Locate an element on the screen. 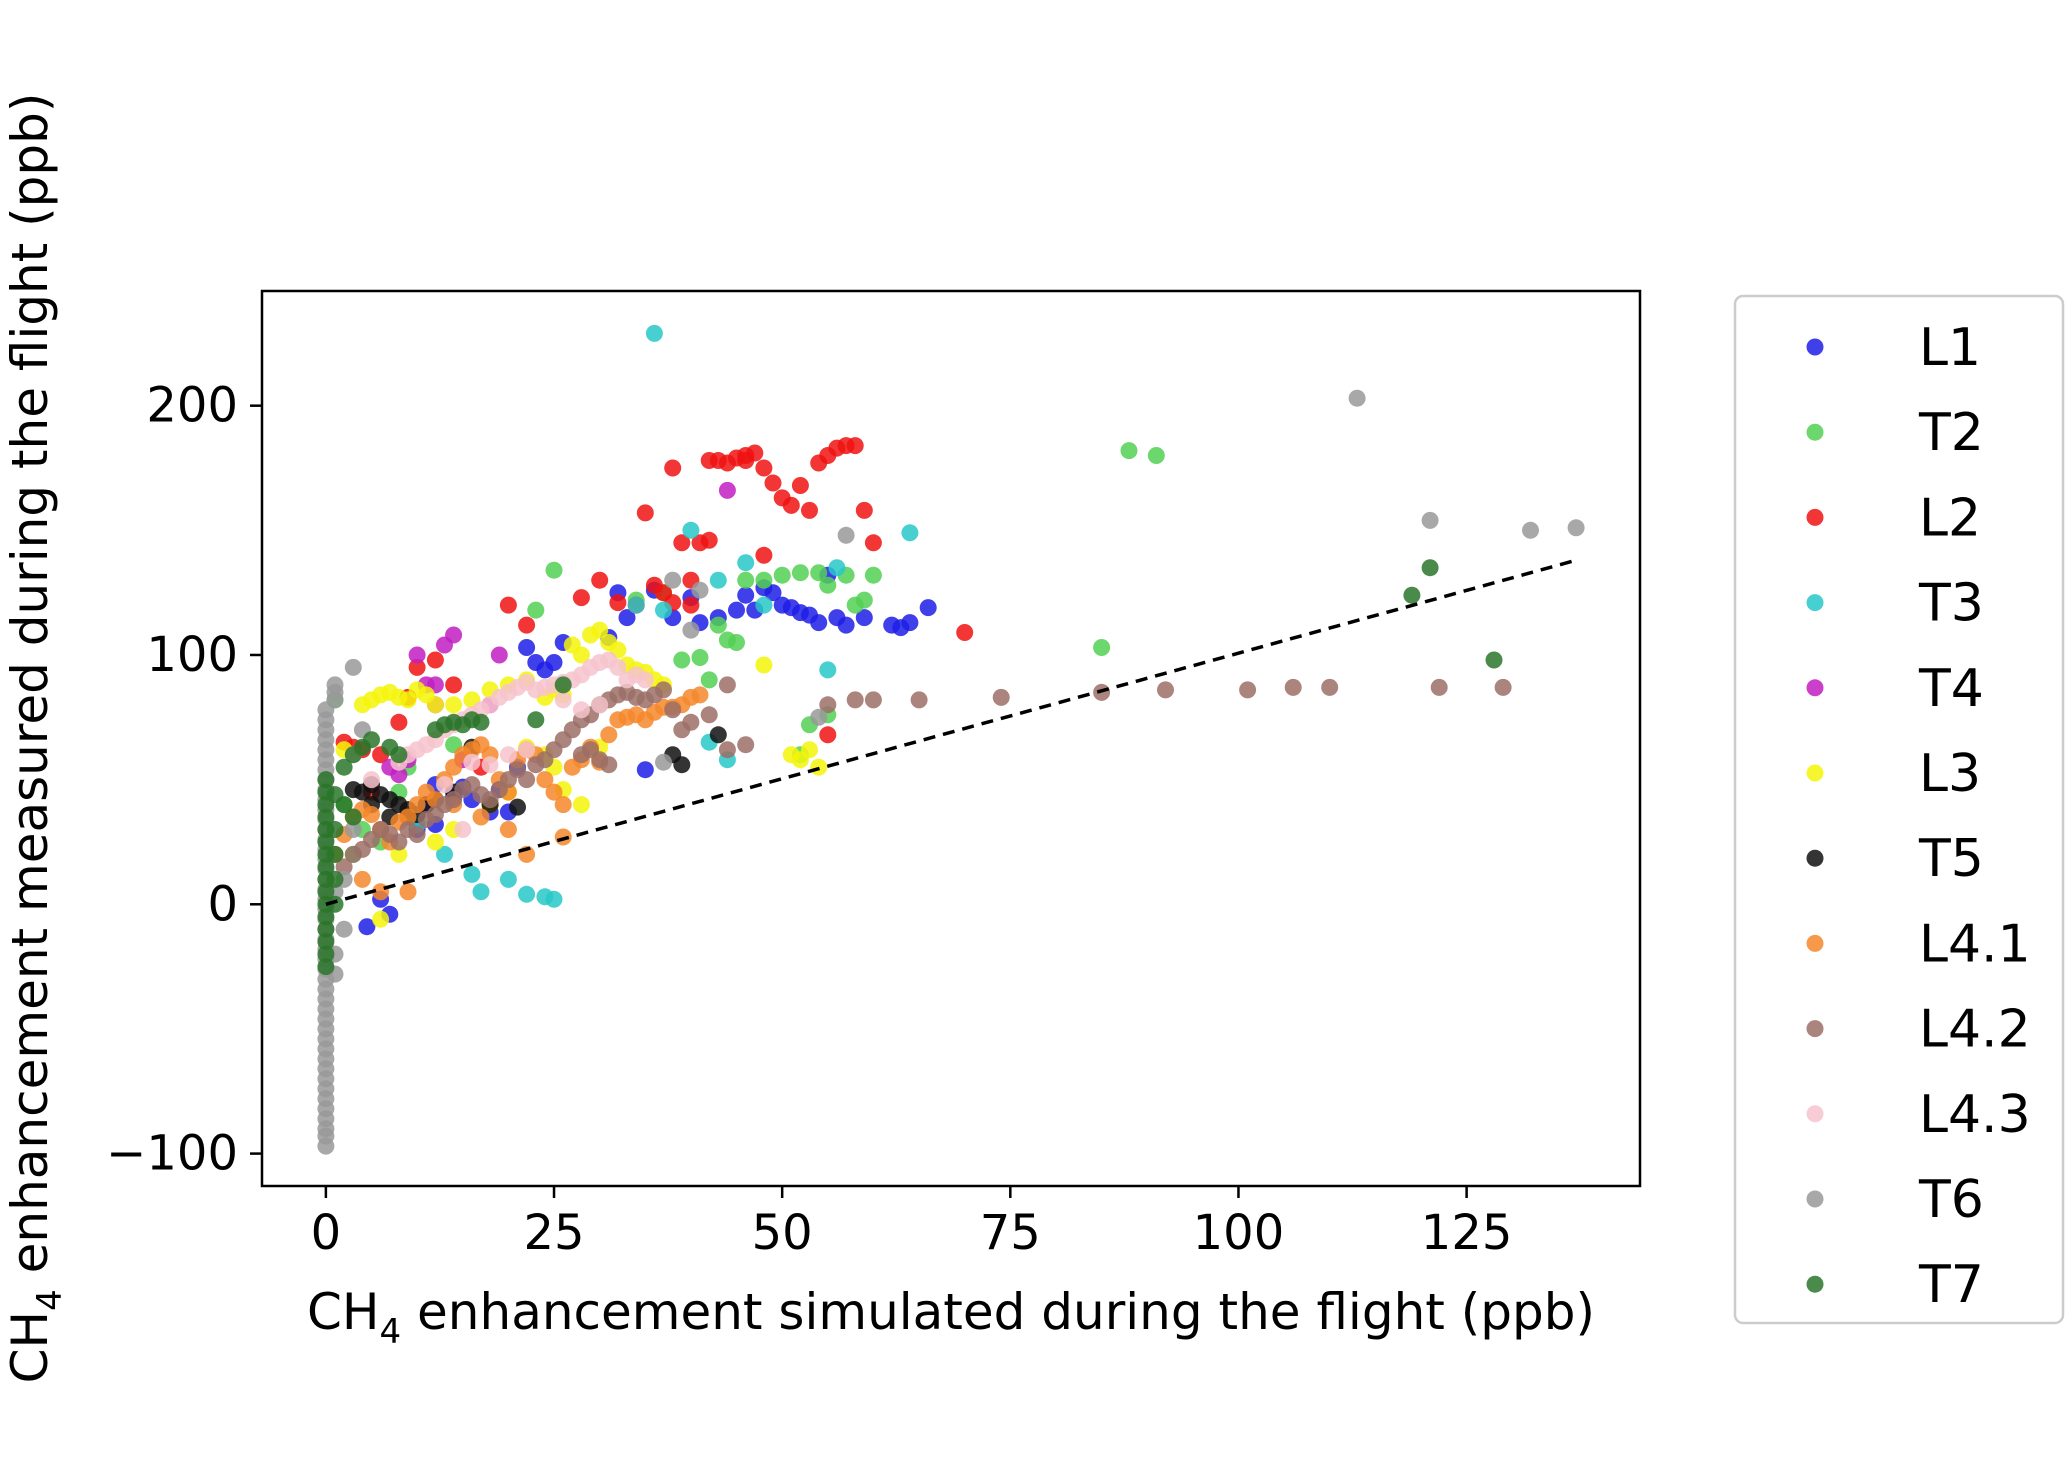  legend-label-l2: L2 is located at coordinates (1950, 518).